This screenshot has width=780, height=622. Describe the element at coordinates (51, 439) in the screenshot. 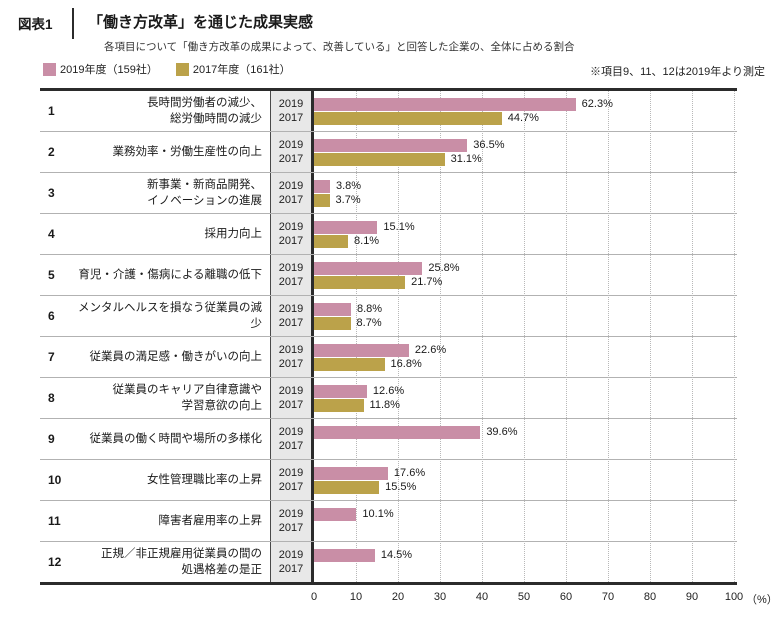

I see `row-number: 9` at that location.